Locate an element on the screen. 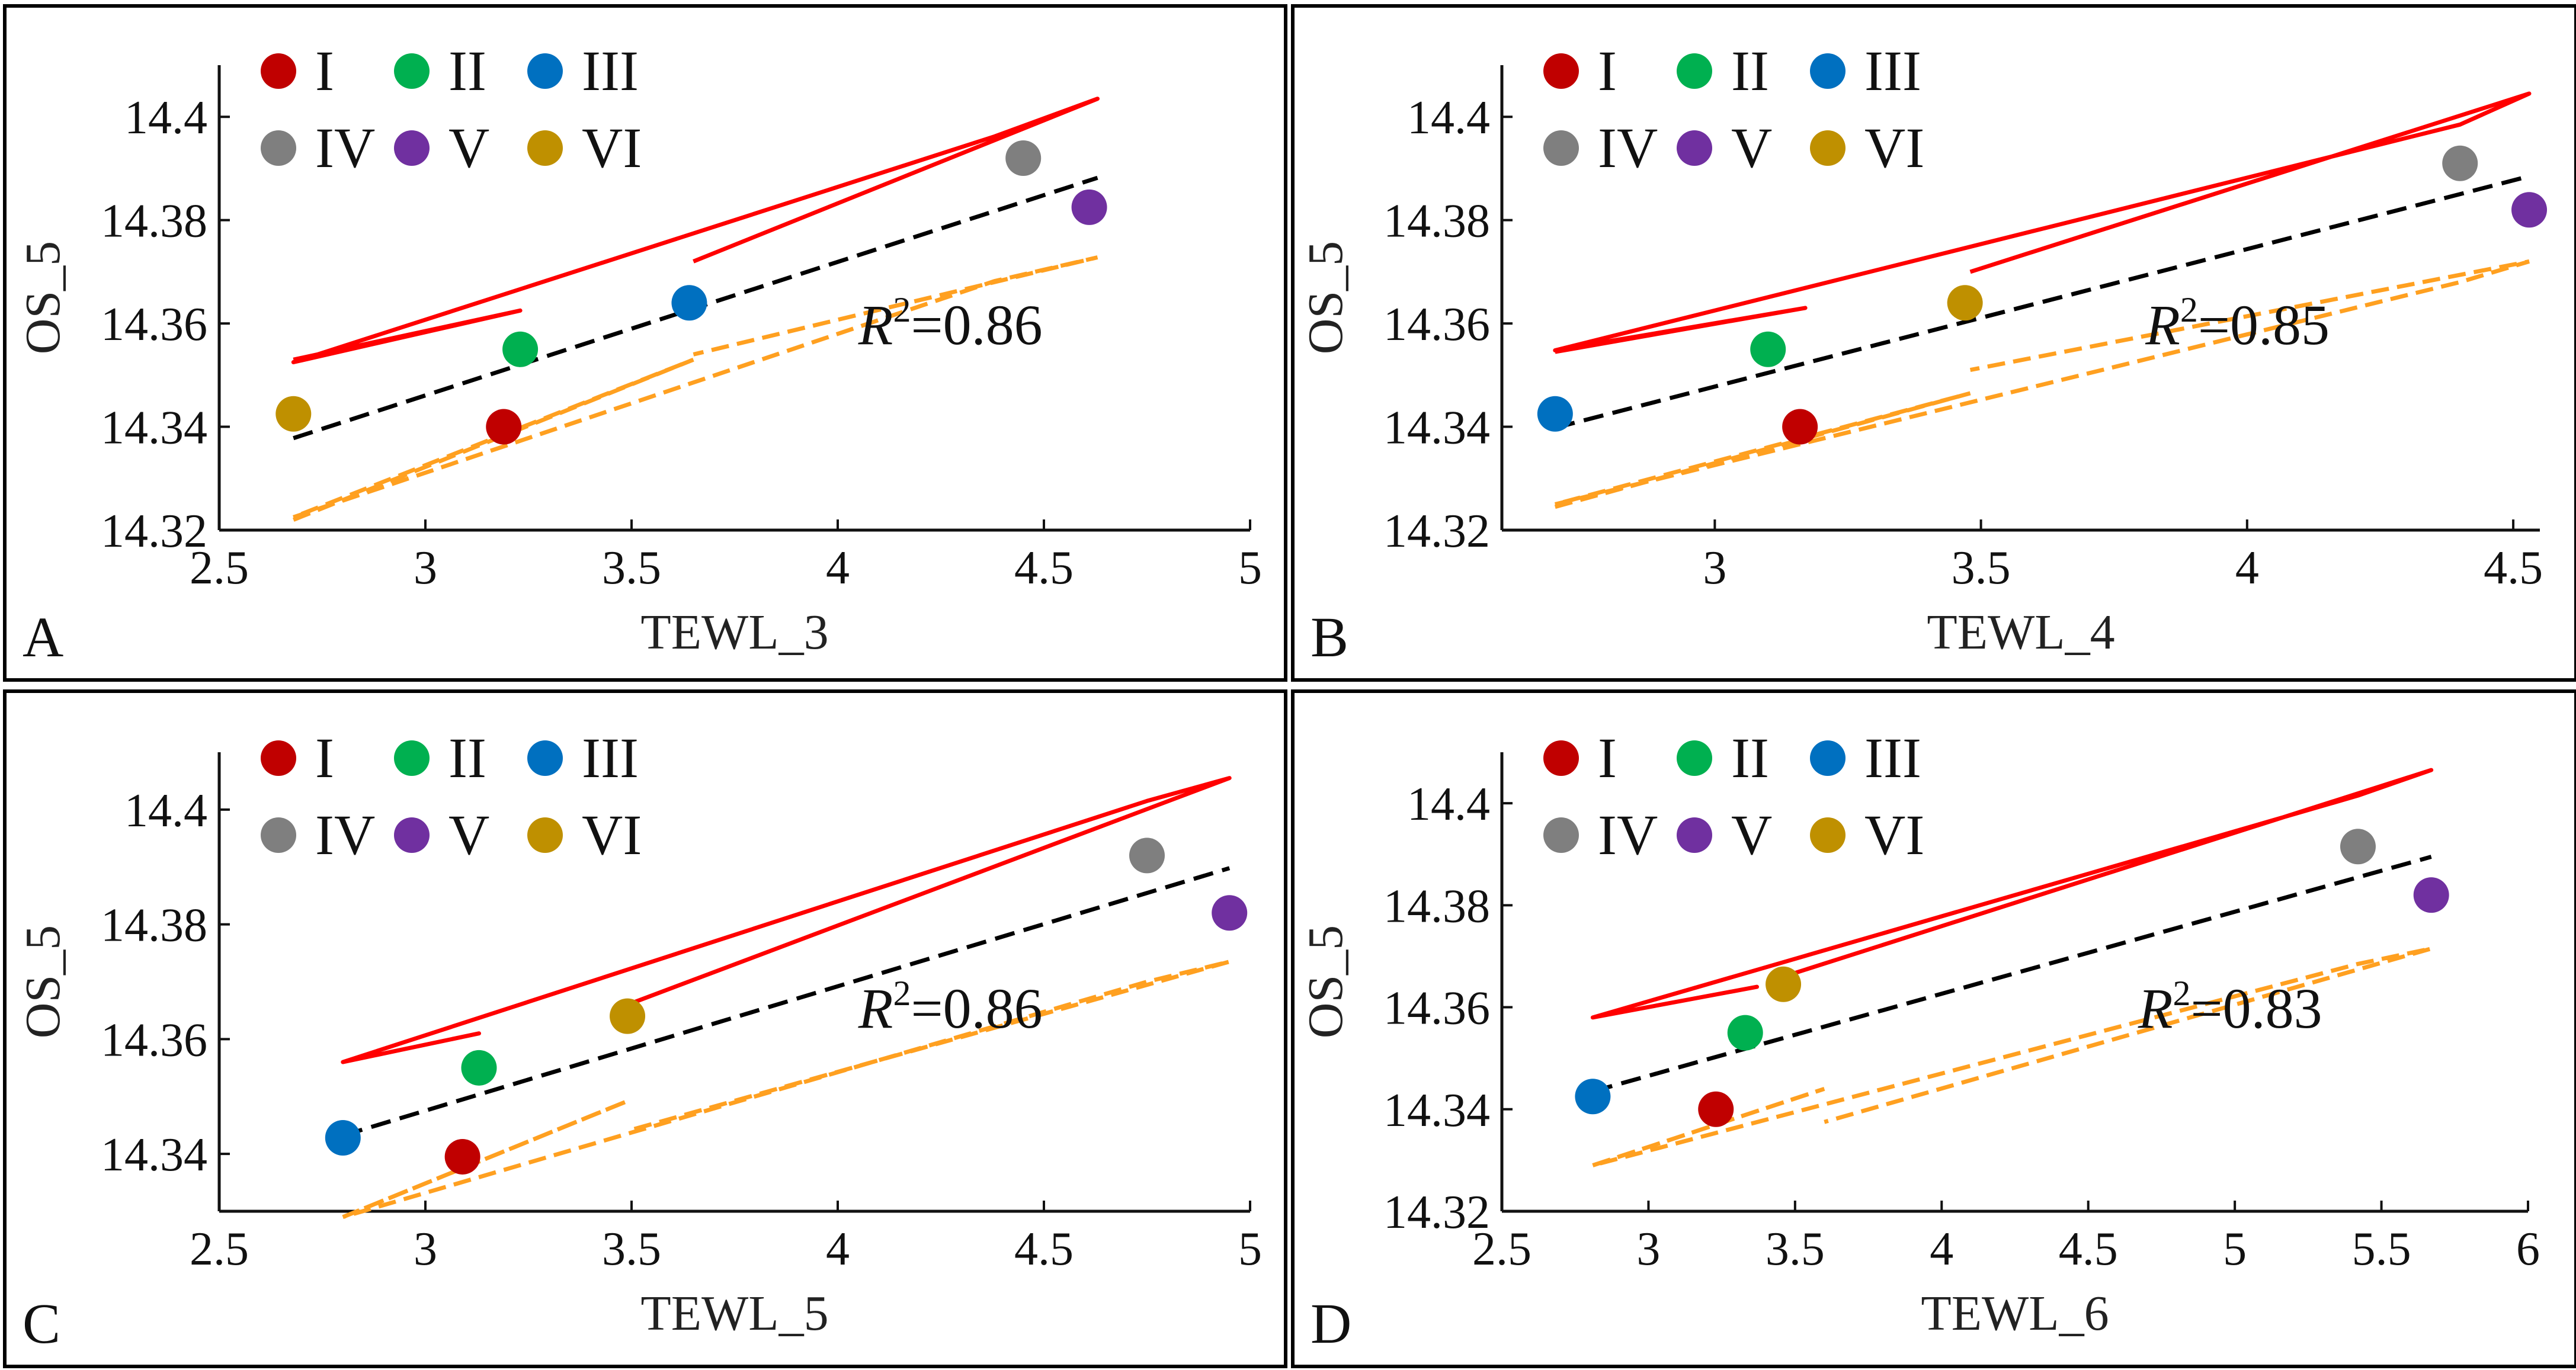  r-squared-value: =0.83 is located at coordinates (2256, 1008).